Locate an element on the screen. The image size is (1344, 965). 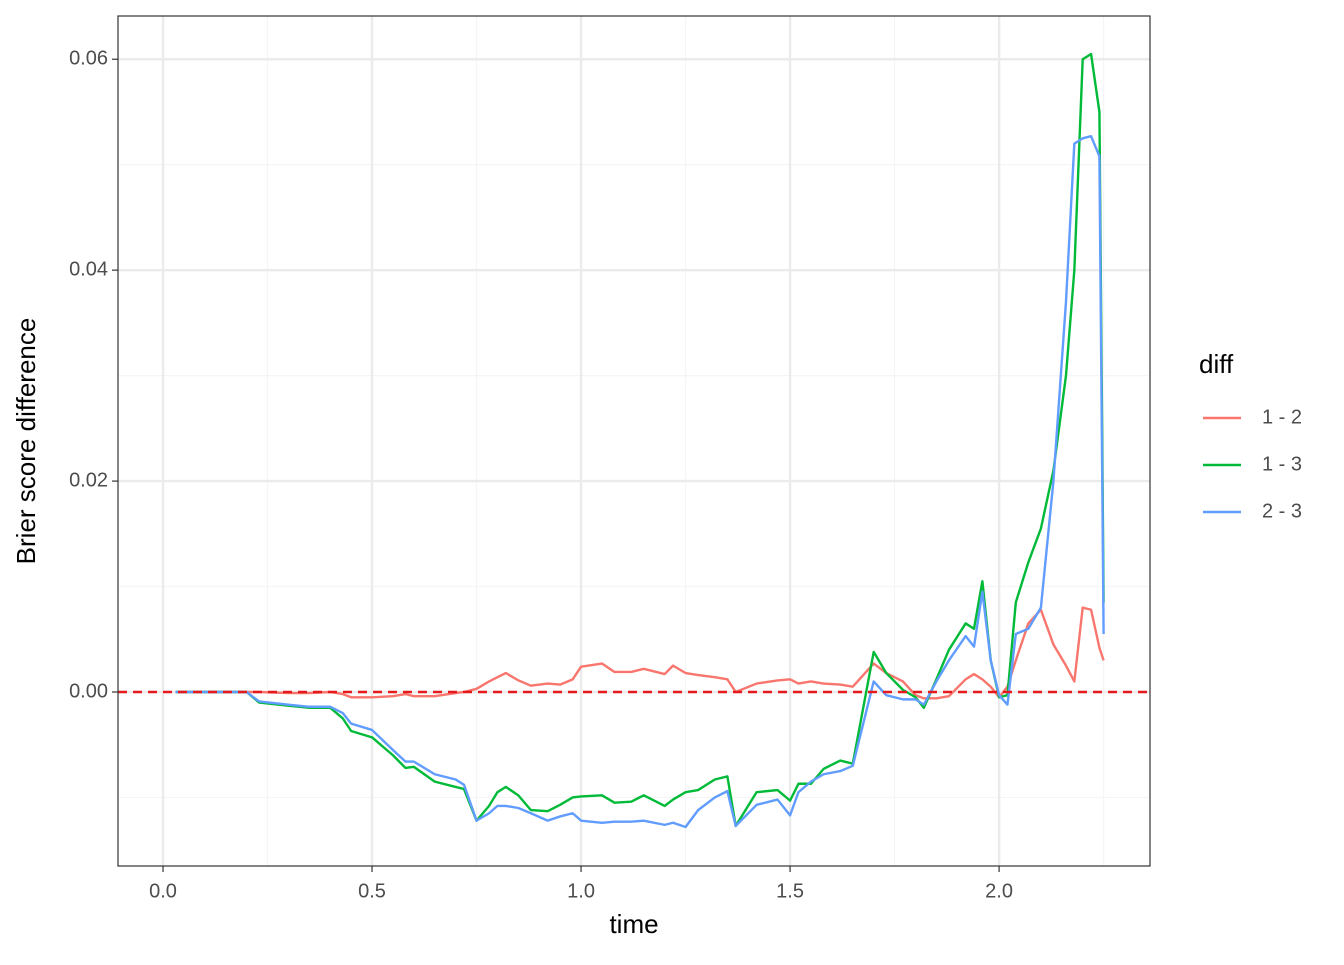
y-tick-label: 0.02 is located at coordinates (88, 480).